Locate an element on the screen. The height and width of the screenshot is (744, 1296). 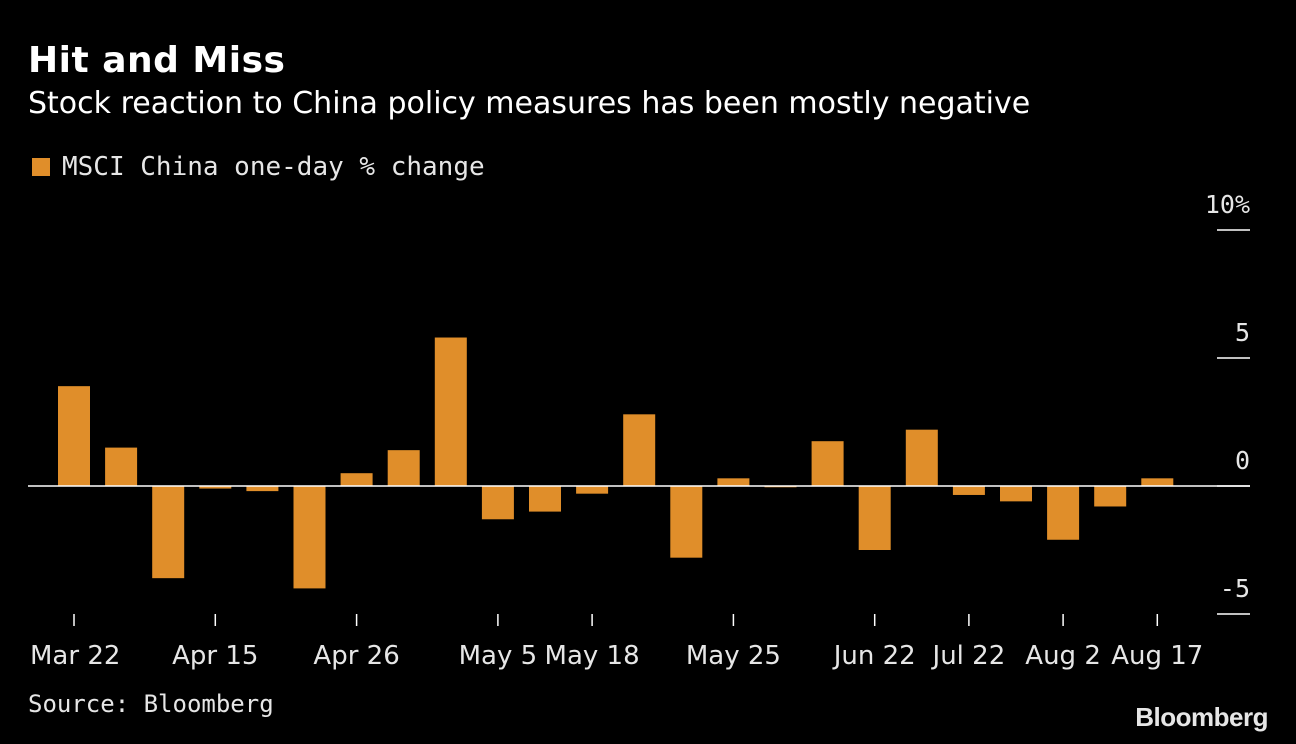
y-tick-label-0: 10% is located at coordinates (1227, 204).